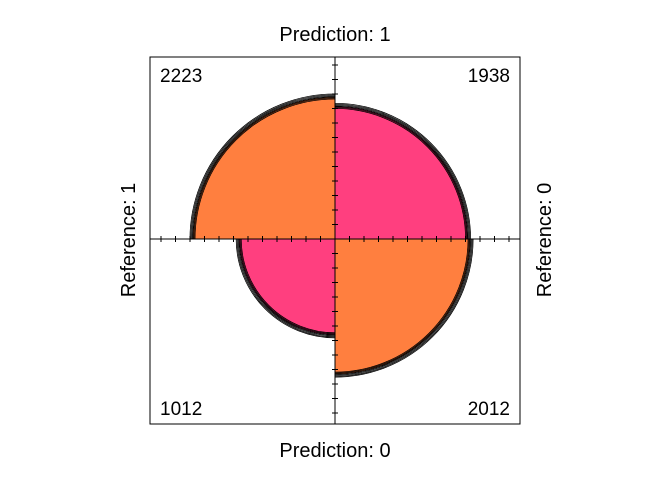  I want to click on quadrant-sector-bottom-right, so click(402, 306).